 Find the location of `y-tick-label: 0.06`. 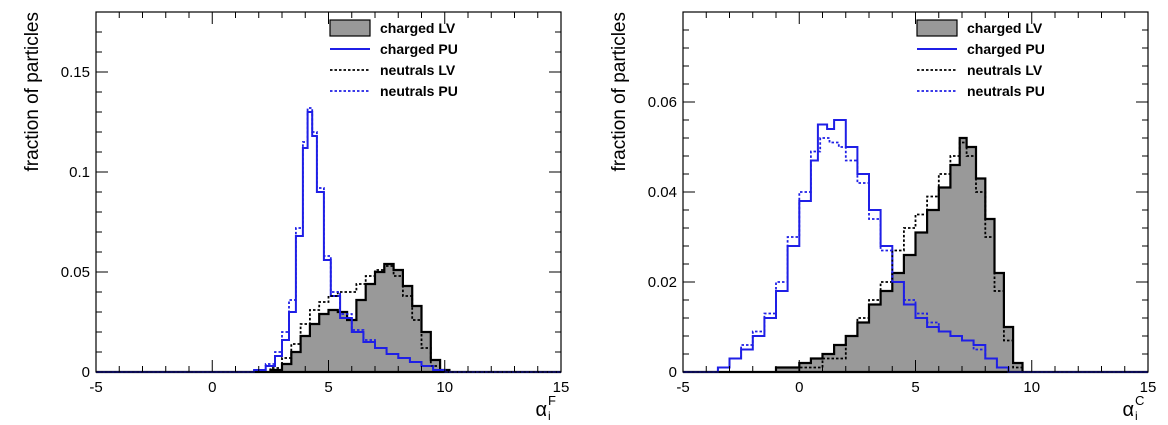

y-tick-label: 0.06 is located at coordinates (662, 102).